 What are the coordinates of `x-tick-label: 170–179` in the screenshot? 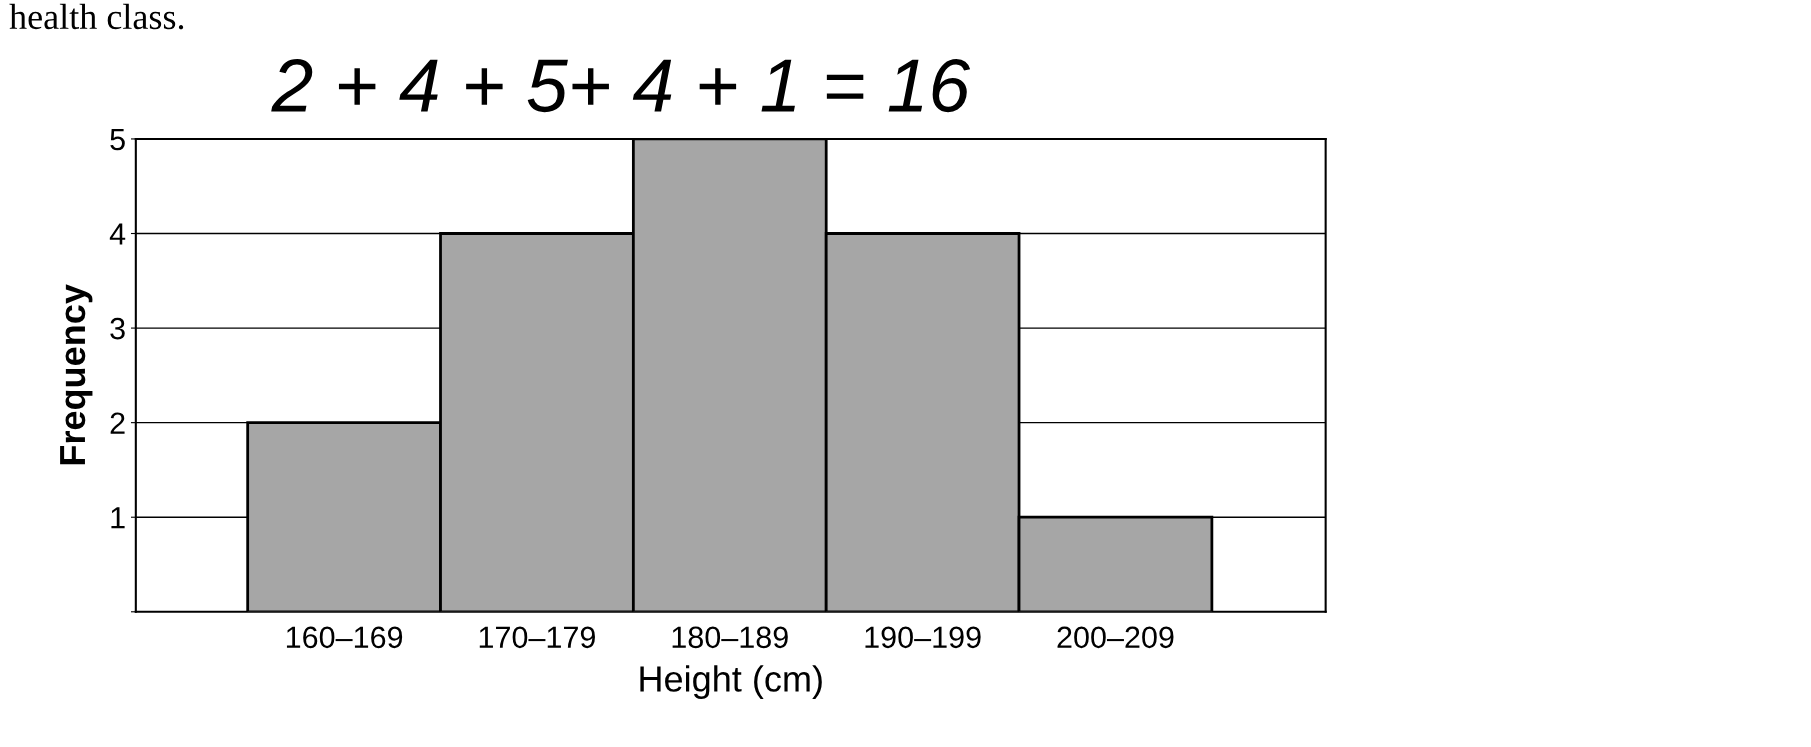 It's located at (537, 637).